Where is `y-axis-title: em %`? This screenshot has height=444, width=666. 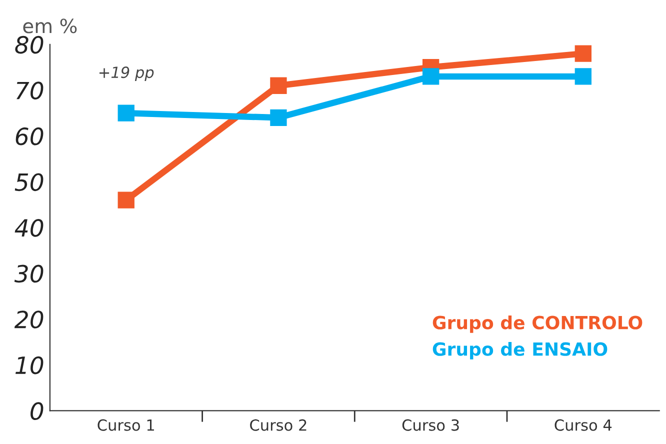 y-axis-title: em % is located at coordinates (50, 26).